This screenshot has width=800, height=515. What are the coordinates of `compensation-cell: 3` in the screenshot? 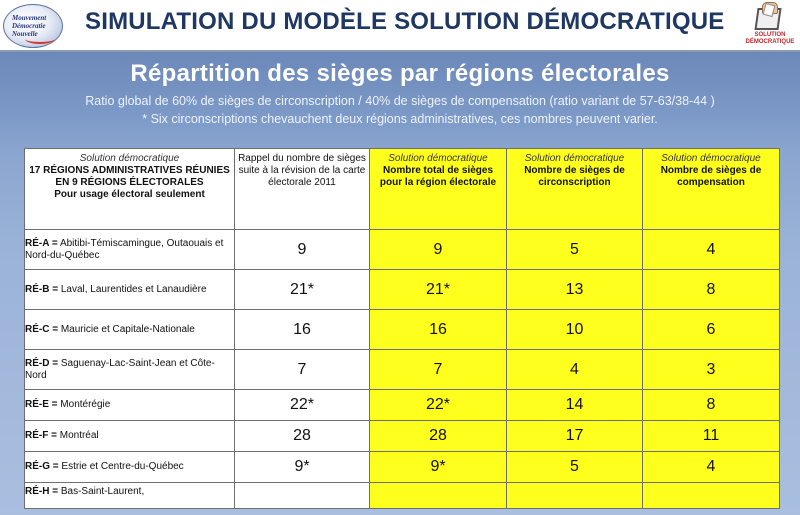 It's located at (711, 369).